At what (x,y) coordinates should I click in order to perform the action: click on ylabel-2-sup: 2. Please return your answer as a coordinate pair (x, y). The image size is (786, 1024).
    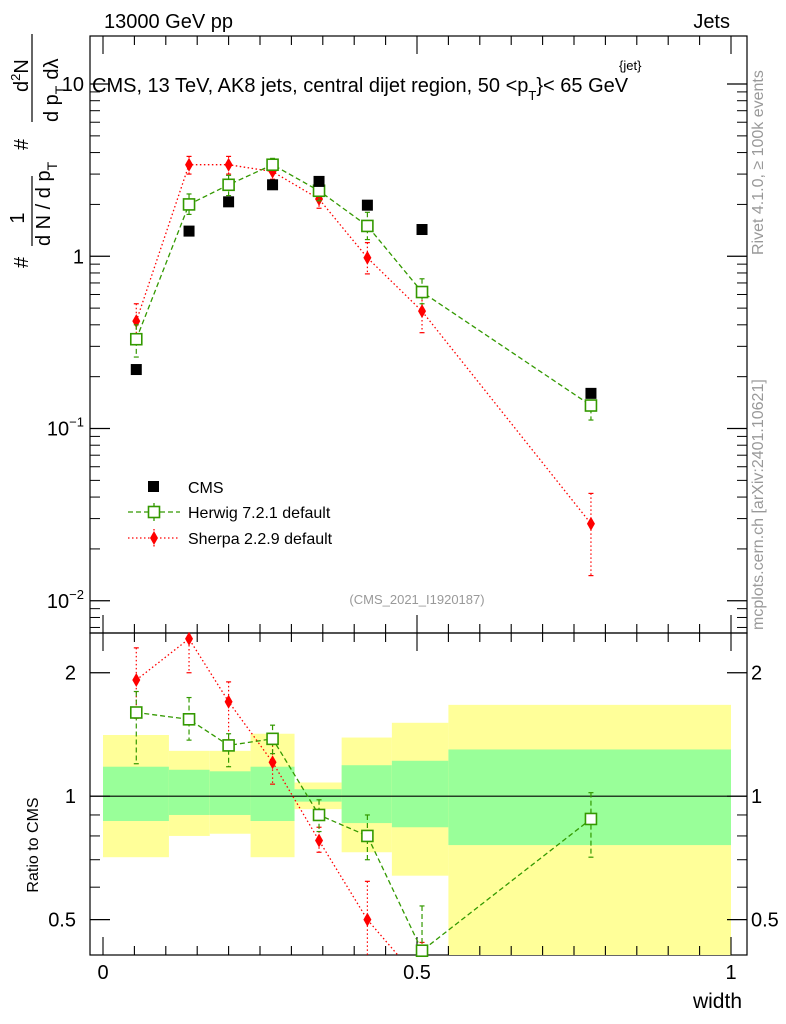
    Looking at the image, I should click on (15, 77).